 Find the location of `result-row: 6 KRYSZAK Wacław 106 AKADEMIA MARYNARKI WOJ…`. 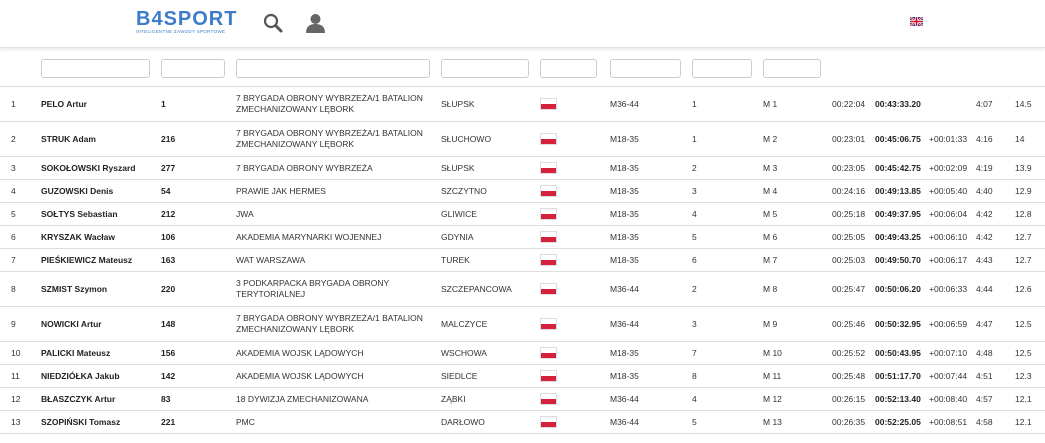

result-row: 6 KRYSZAK Wacław 106 AKADEMIA MARYNARKI WOJ… is located at coordinates (522, 237).